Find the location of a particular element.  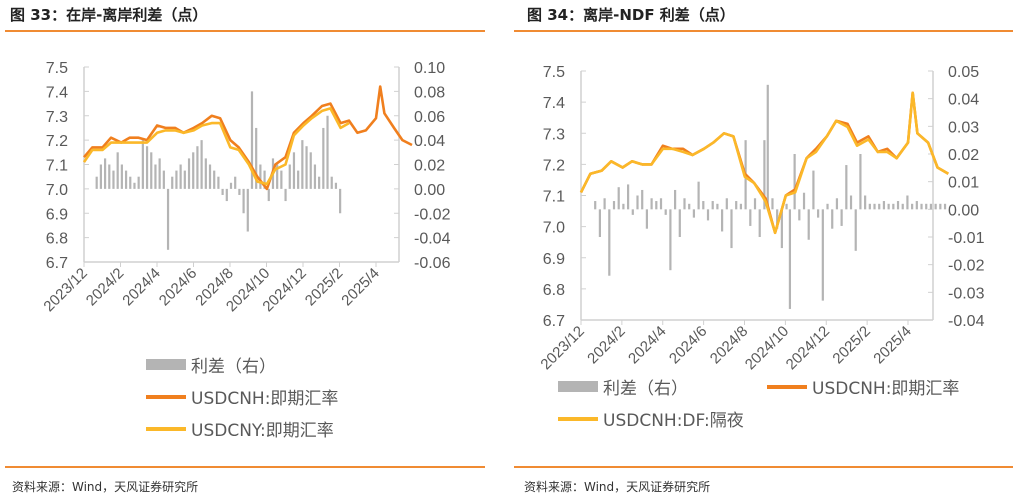

legend-item-spread: 利差（右） is located at coordinates (623, 386).